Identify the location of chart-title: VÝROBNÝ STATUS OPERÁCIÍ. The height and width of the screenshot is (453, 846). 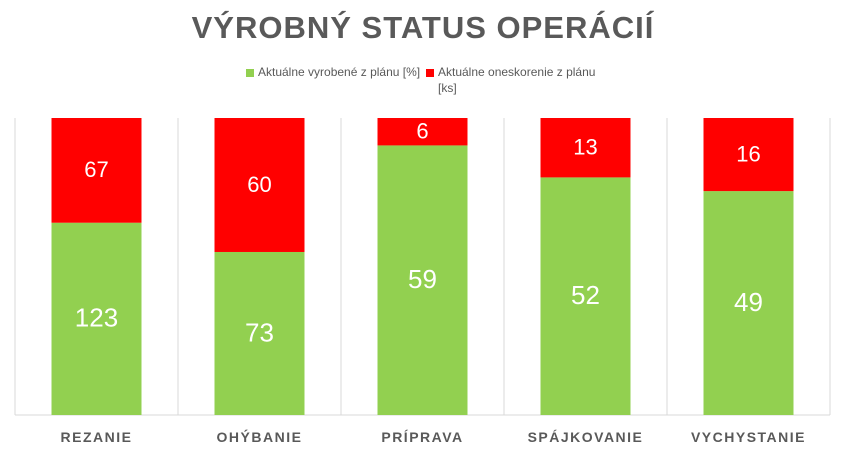
(423, 27).